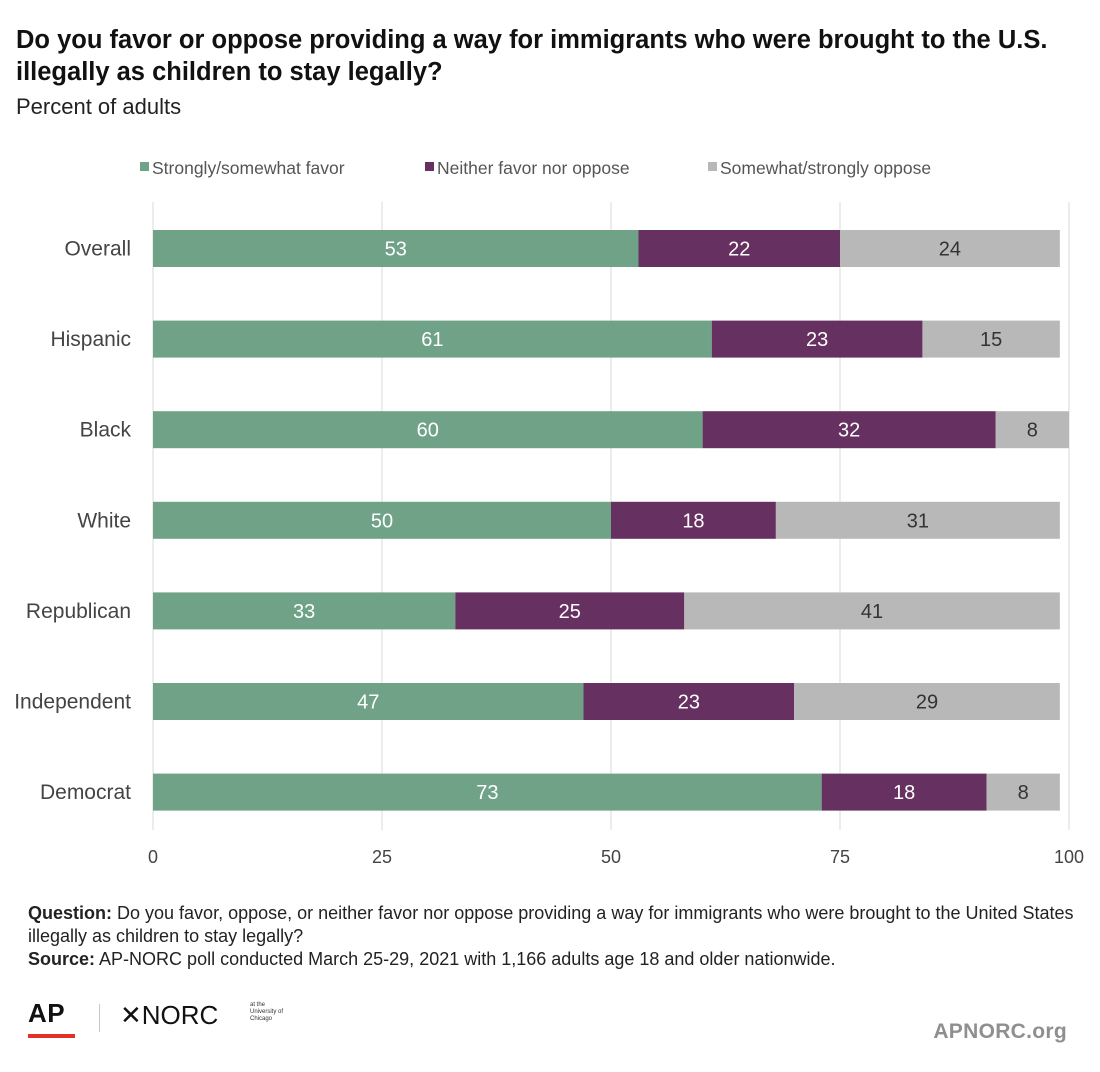 The image size is (1100, 1072). Describe the element at coordinates (47, 1013) in the screenshot. I see `ap-logo: AP` at that location.